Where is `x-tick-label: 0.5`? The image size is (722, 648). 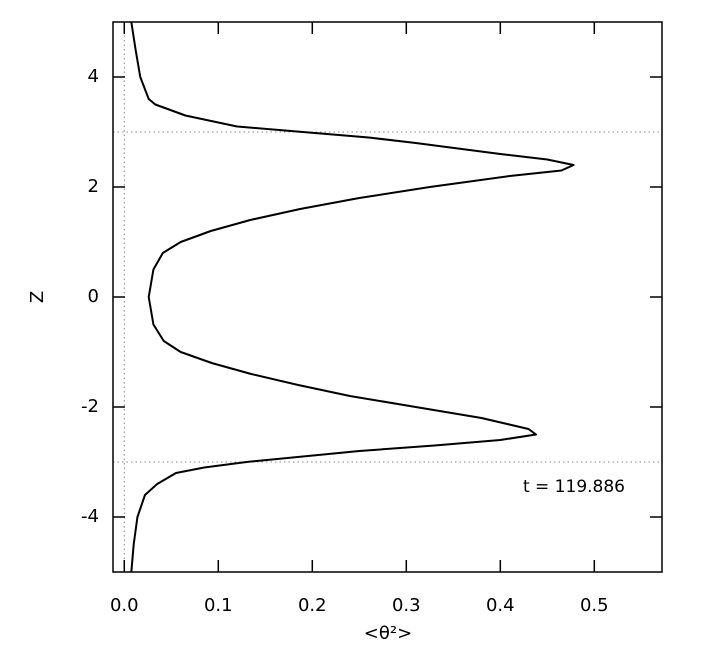 x-tick-label: 0.5 is located at coordinates (594, 605).